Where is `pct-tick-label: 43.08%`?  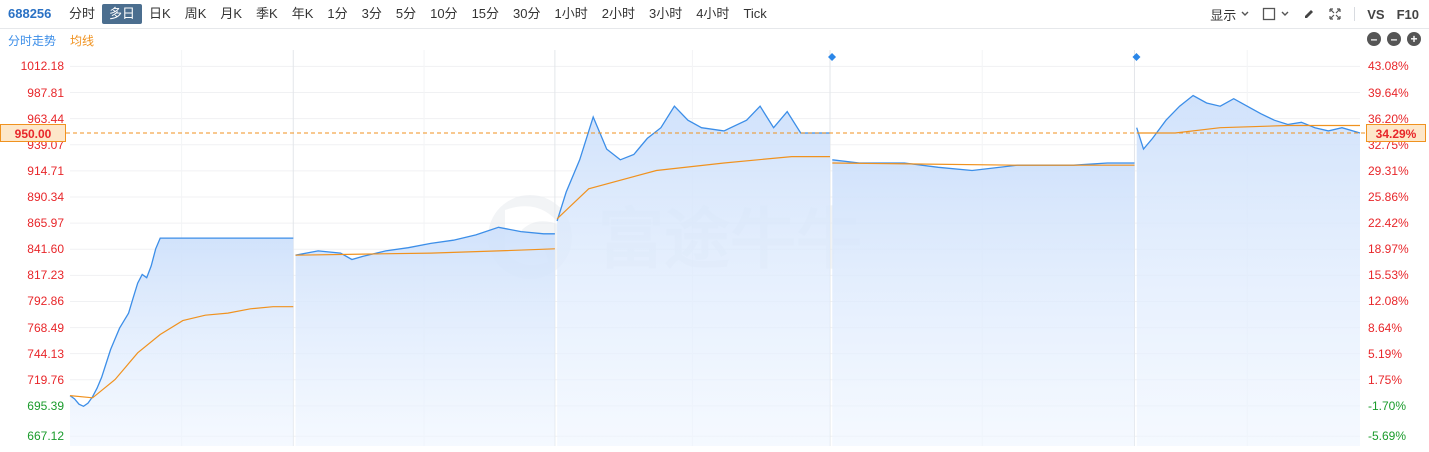
pct-tick-label: 43.08% is located at coordinates (1388, 66).